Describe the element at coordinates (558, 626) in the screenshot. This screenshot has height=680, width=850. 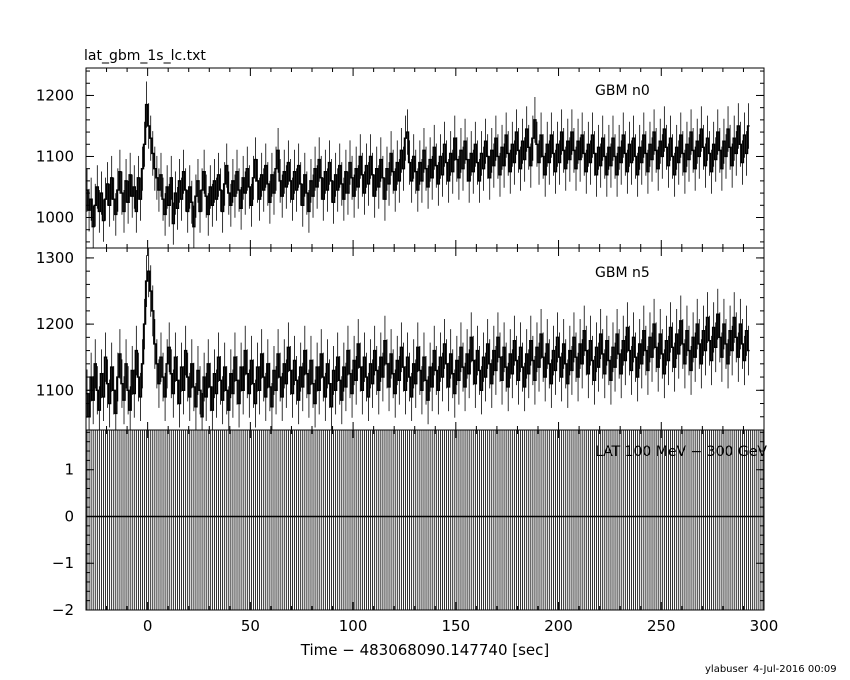
I see `x-tick-label: 200` at that location.